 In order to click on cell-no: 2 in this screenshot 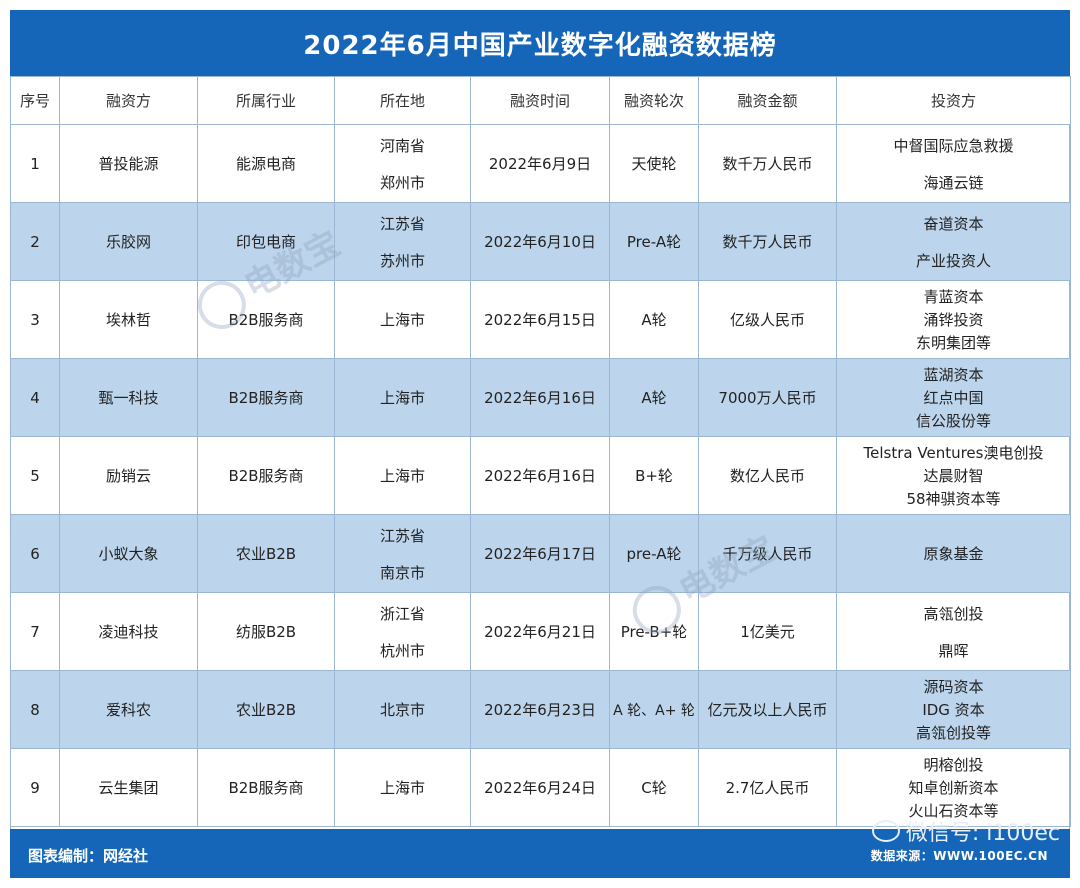, I will do `click(35, 241)`.